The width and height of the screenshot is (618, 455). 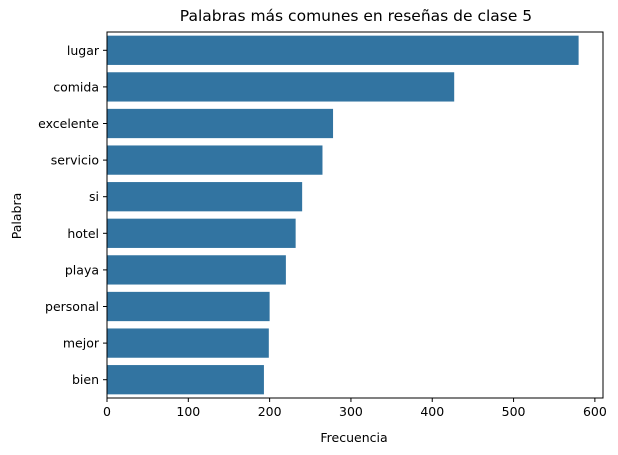 What do you see at coordinates (85, 379) in the screenshot?
I see `y-tick-label: bien` at bounding box center [85, 379].